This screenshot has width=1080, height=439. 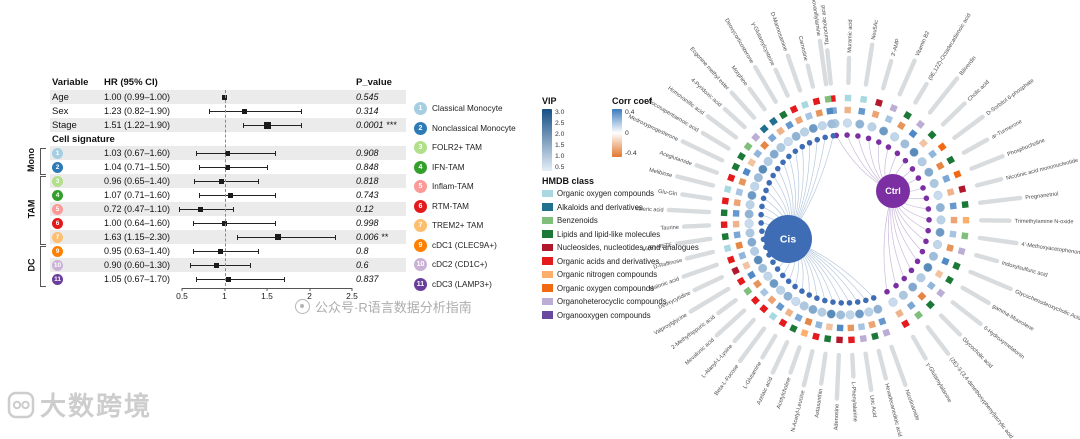 I want to click on metabolite-label: Mevalonic acid, so click(x=699, y=351).